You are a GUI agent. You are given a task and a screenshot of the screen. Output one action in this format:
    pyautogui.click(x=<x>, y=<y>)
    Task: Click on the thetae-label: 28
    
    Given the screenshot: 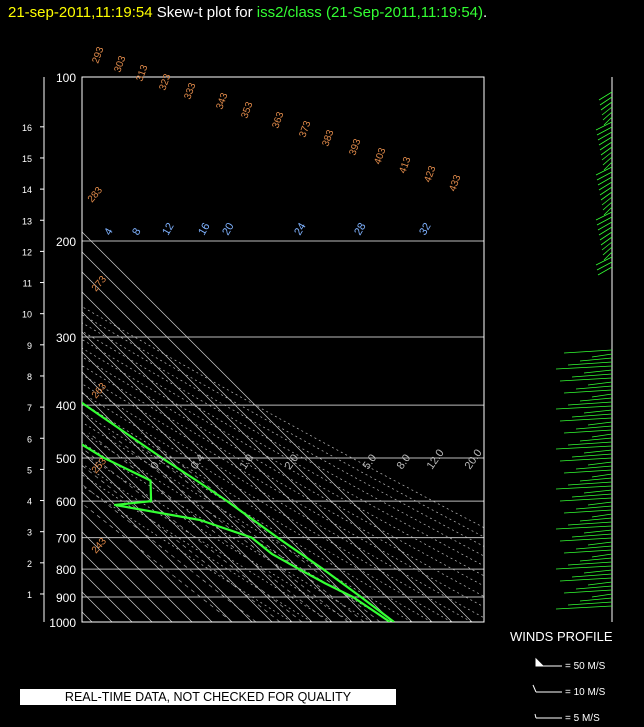 What is the action you would take?
    pyautogui.click(x=360, y=229)
    